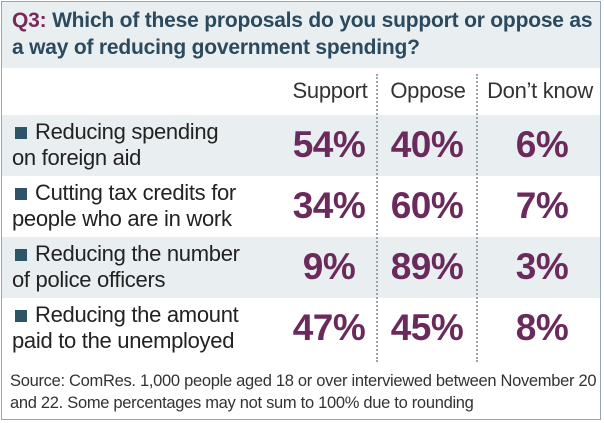 Image resolution: width=604 pixels, height=423 pixels. I want to click on oppose-value: 60%, so click(427, 205).